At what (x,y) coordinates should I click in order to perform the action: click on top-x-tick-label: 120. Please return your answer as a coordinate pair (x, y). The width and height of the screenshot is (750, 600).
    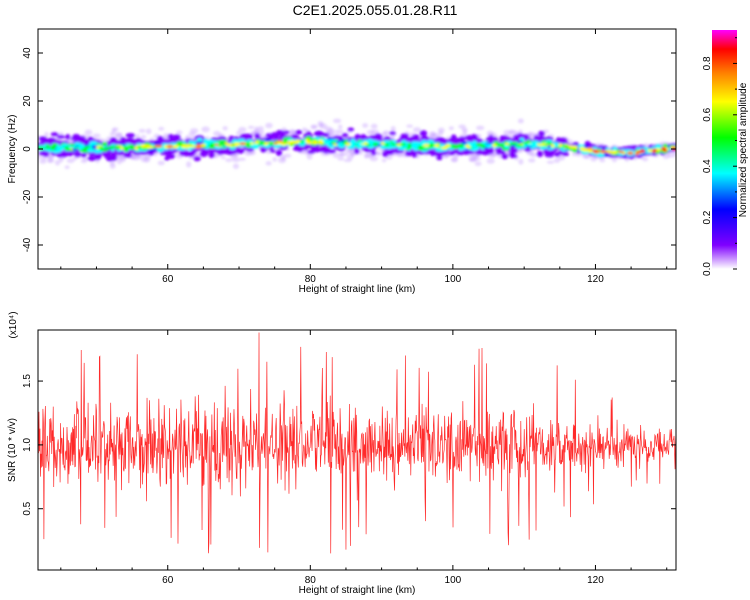
    Looking at the image, I should click on (595, 279).